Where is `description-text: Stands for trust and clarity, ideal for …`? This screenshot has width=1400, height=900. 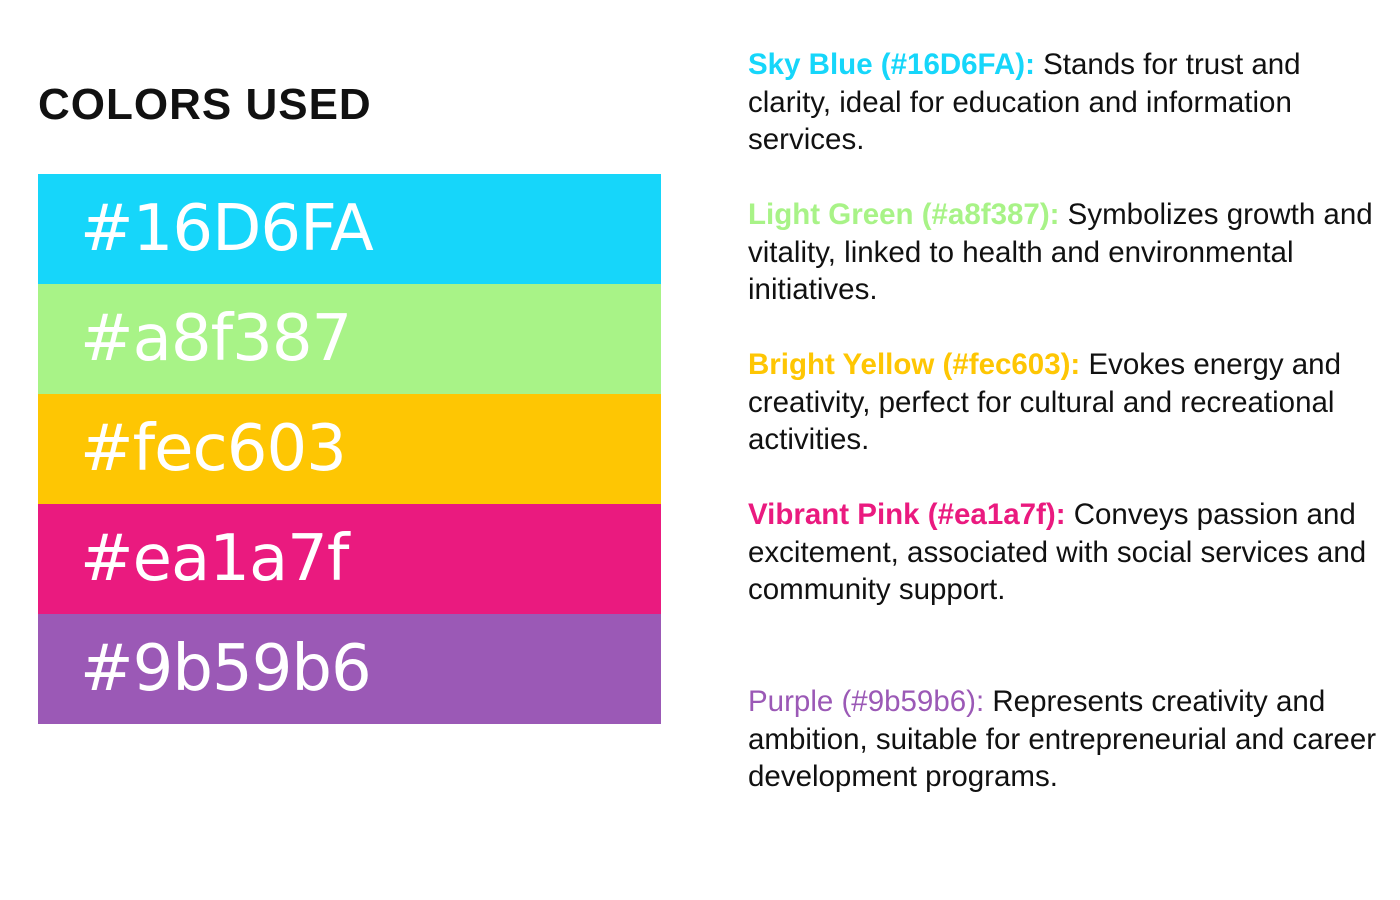
description-text: Stands for trust and clarity, ideal for … is located at coordinates (1024, 102).